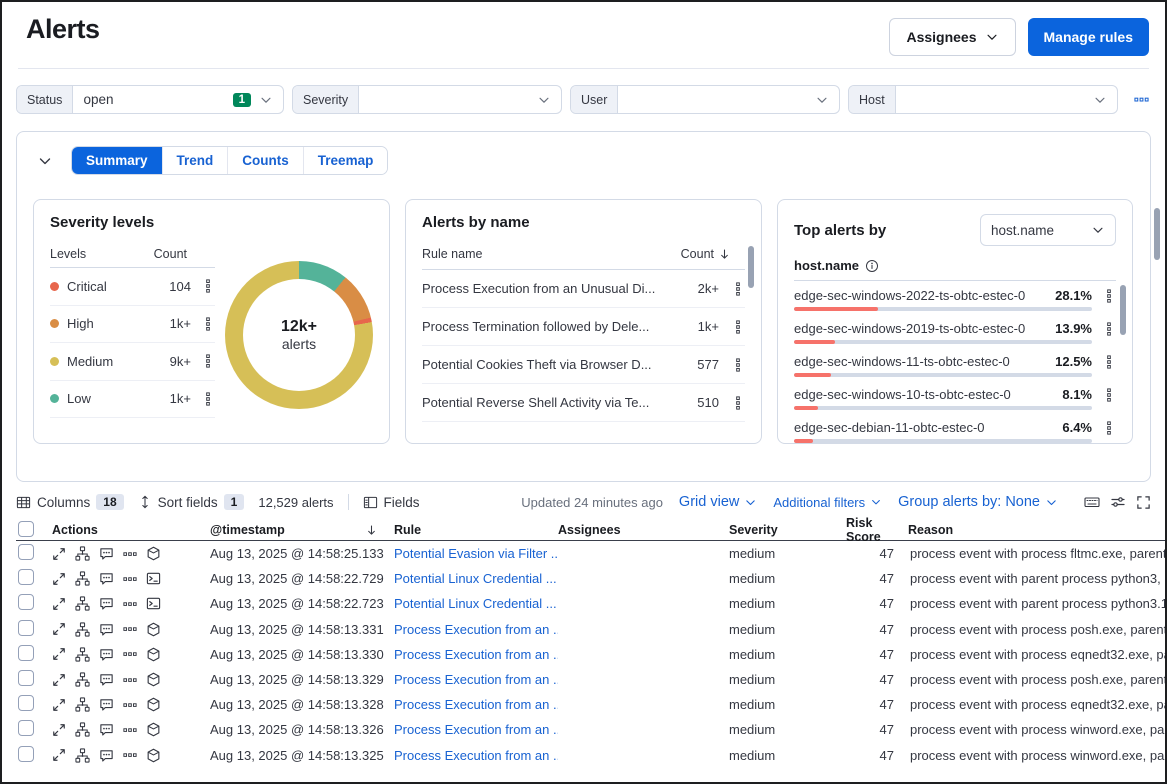 This screenshot has width=1167, height=784. I want to click on top-alerts-field-select: host.name, so click(1048, 230).